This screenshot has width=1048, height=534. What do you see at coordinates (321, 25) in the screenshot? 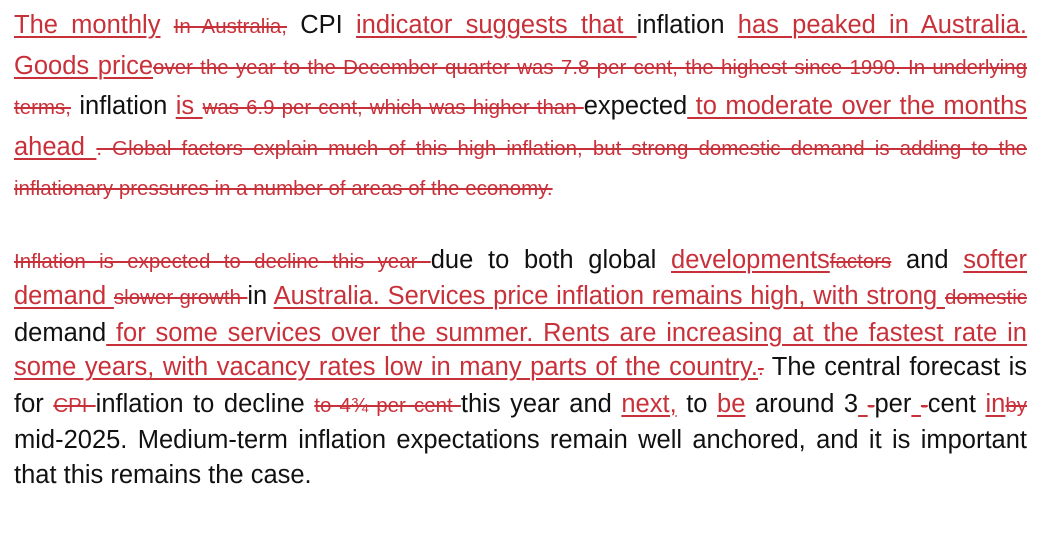
I see `body-text: CPI` at bounding box center [321, 25].